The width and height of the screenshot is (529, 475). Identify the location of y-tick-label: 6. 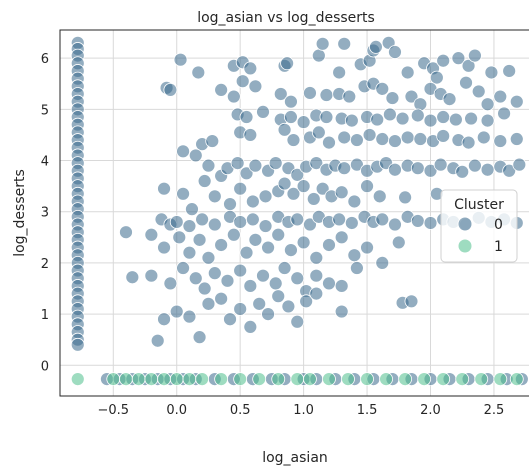
(45, 59).